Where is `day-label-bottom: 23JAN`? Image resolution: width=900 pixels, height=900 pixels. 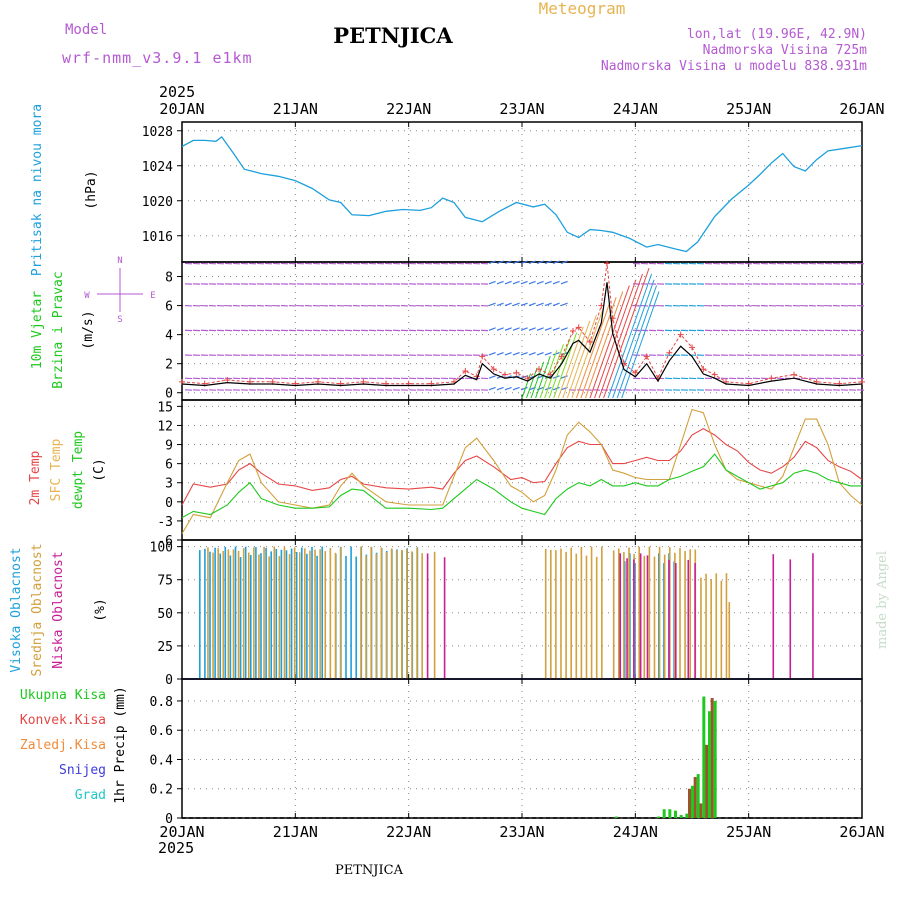 day-label-bottom: 23JAN is located at coordinates (521, 832).